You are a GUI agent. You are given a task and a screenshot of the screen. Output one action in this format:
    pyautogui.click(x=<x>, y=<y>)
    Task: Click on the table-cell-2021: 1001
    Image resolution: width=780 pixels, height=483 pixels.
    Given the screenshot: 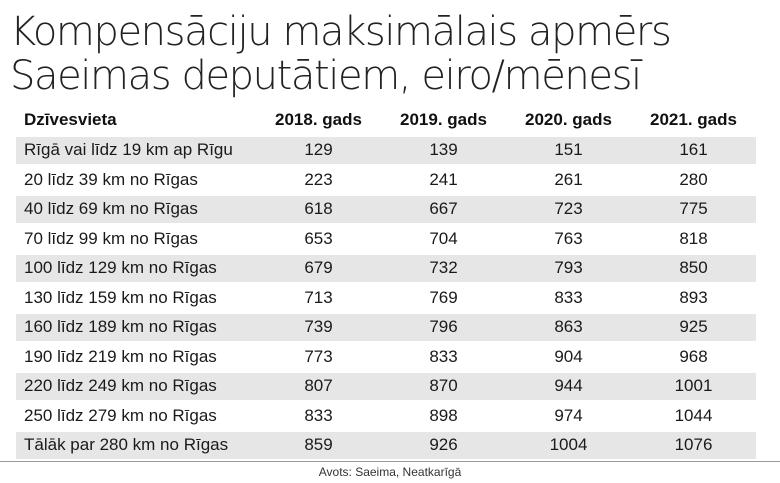 What is the action you would take?
    pyautogui.click(x=693, y=385)
    